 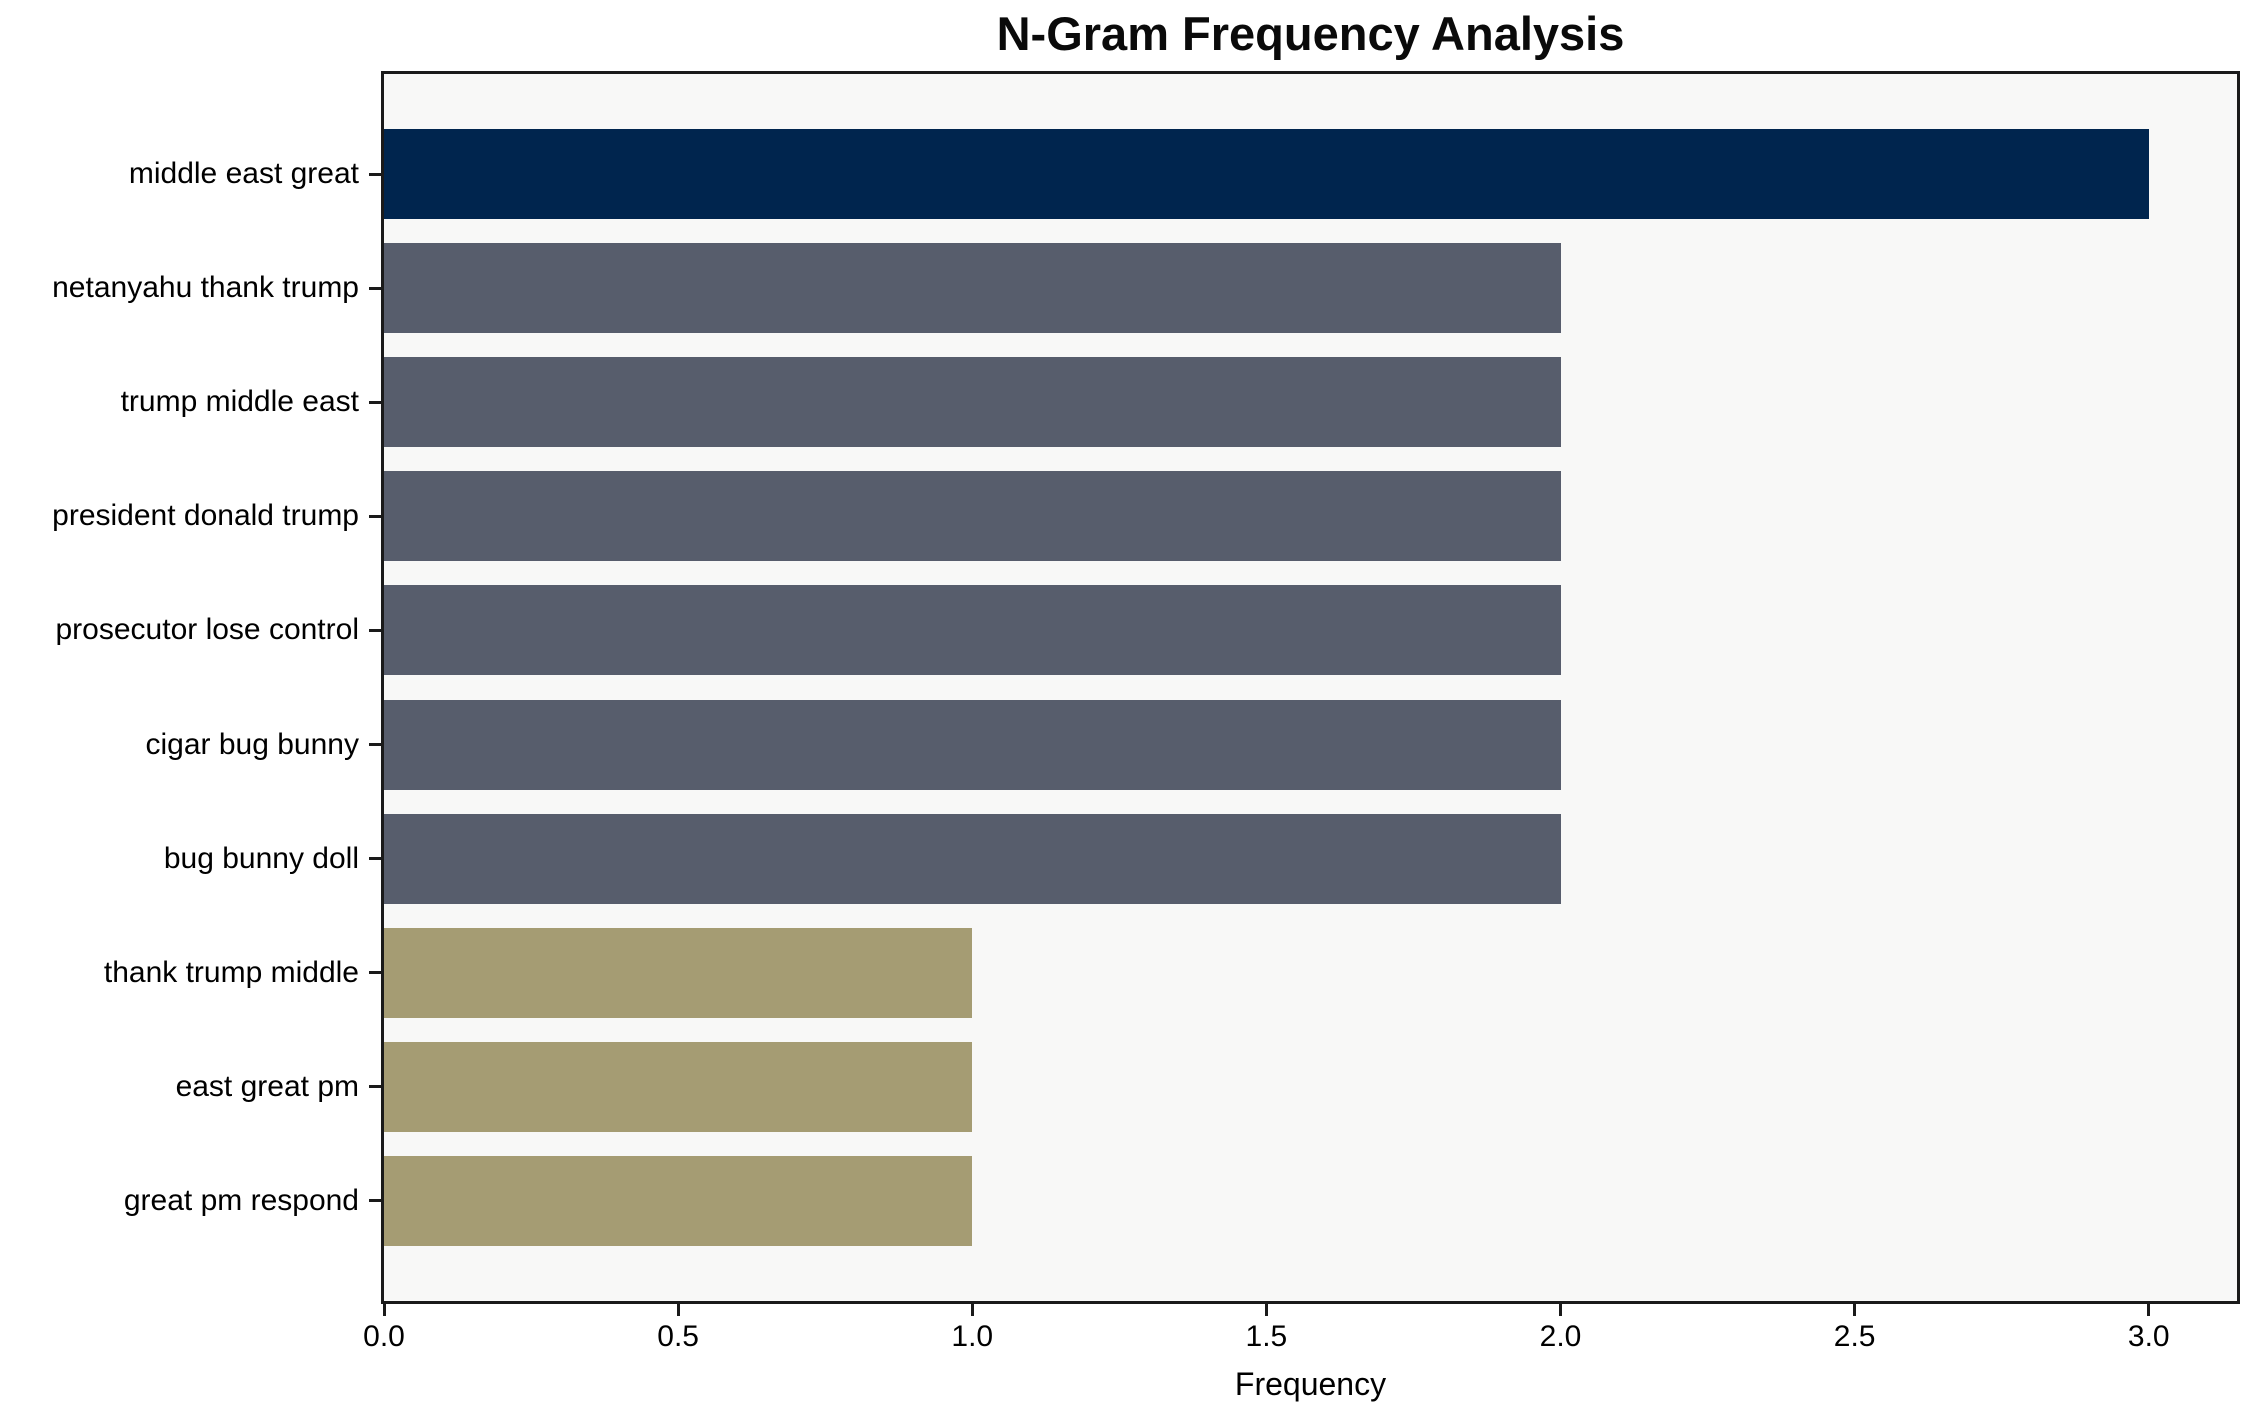 I want to click on bar-prosecutor-lose-control, so click(x=972, y=630).